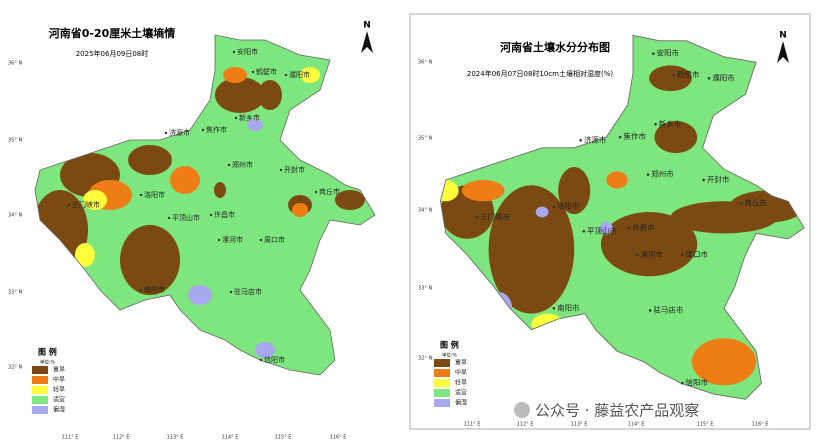 The width and height of the screenshot is (824, 443). Describe the element at coordinates (86, 204) in the screenshot. I see `city-label: 三门峡市` at that location.